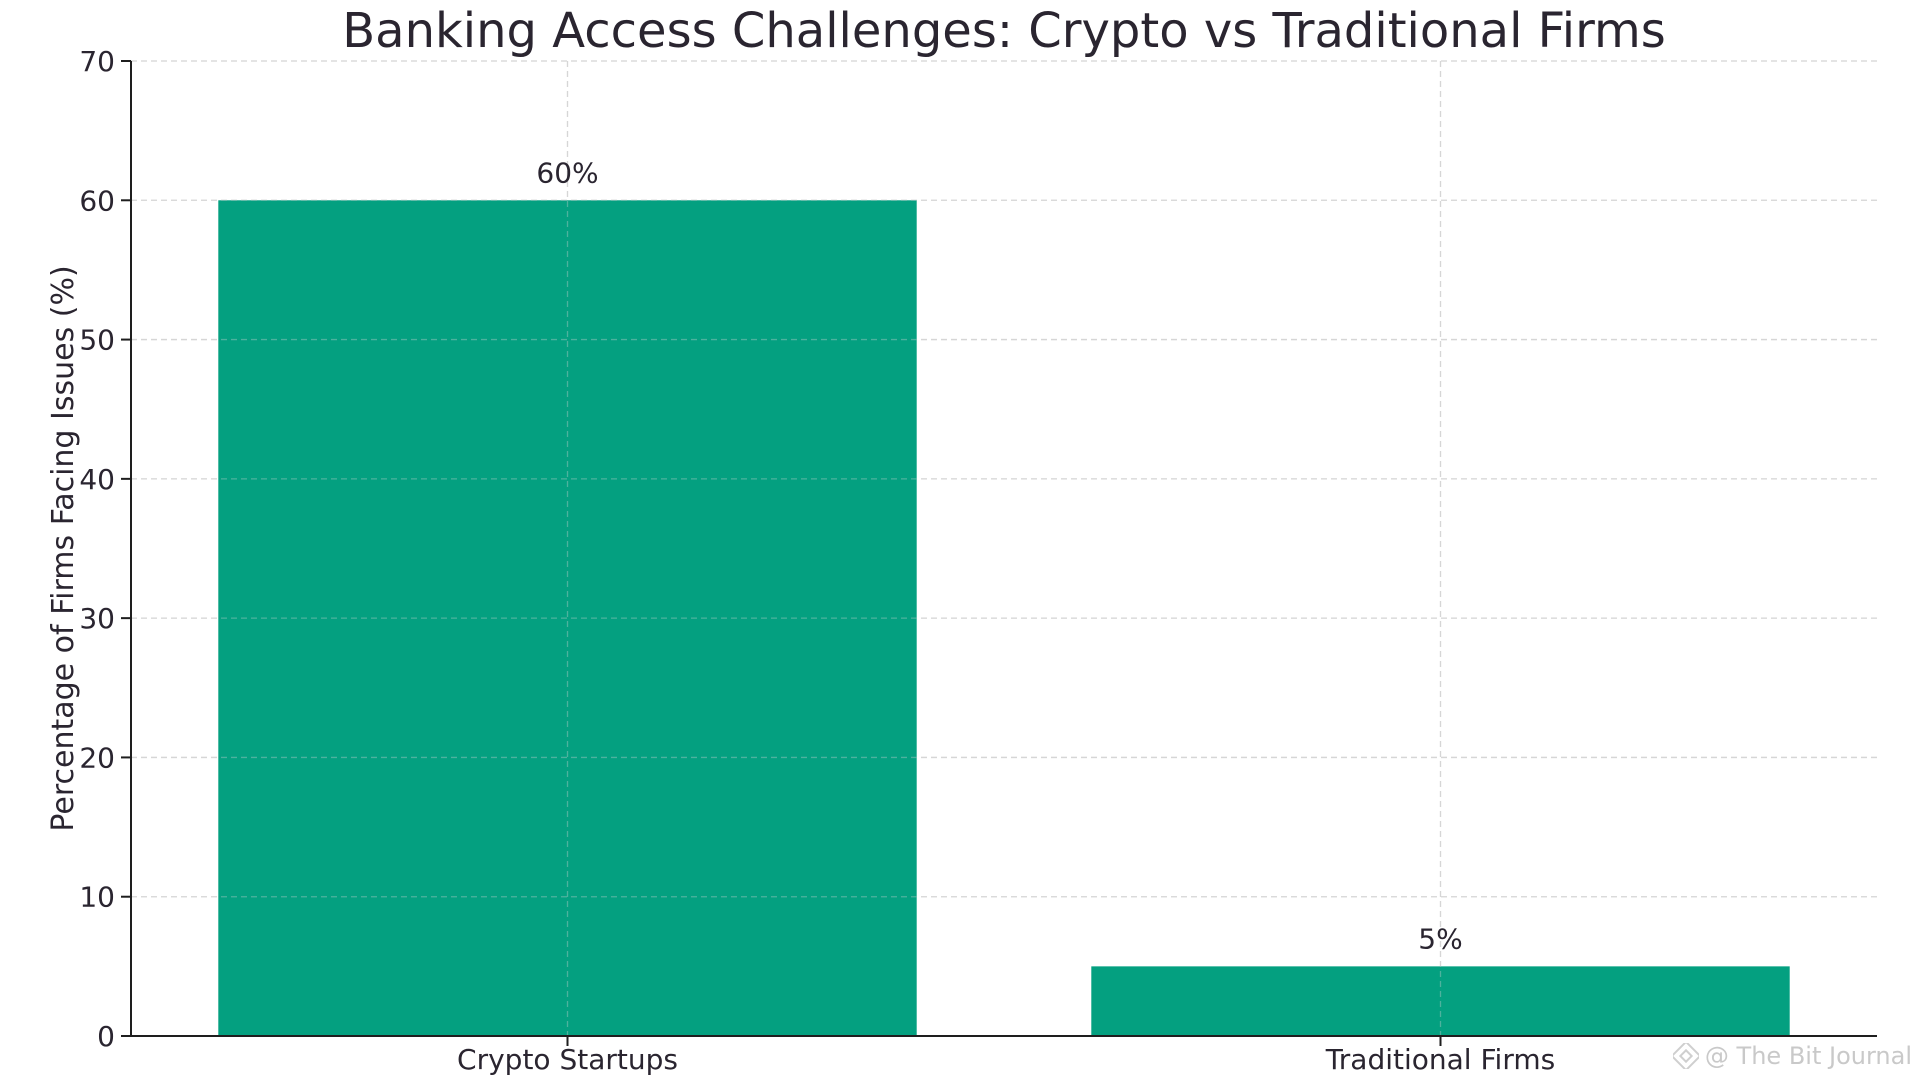 This screenshot has width=1920, height=1080. I want to click on y-tick-label: 60, so click(97, 200).